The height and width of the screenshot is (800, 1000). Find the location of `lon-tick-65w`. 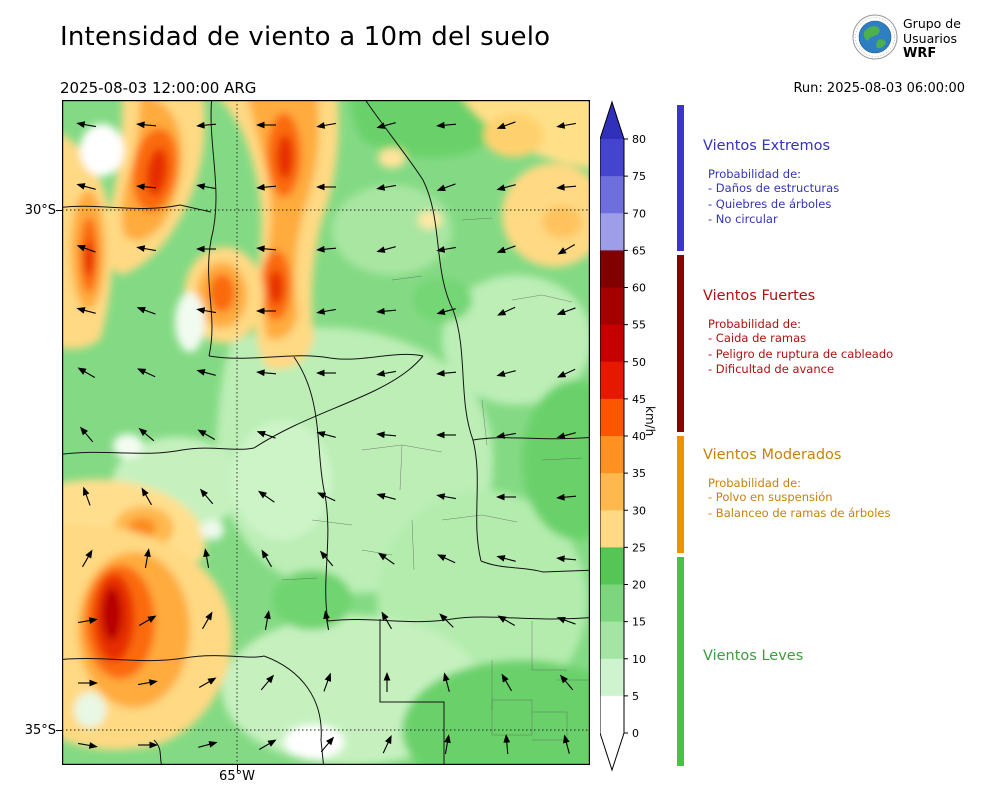

lon-tick-65w is located at coordinates (237, 768).